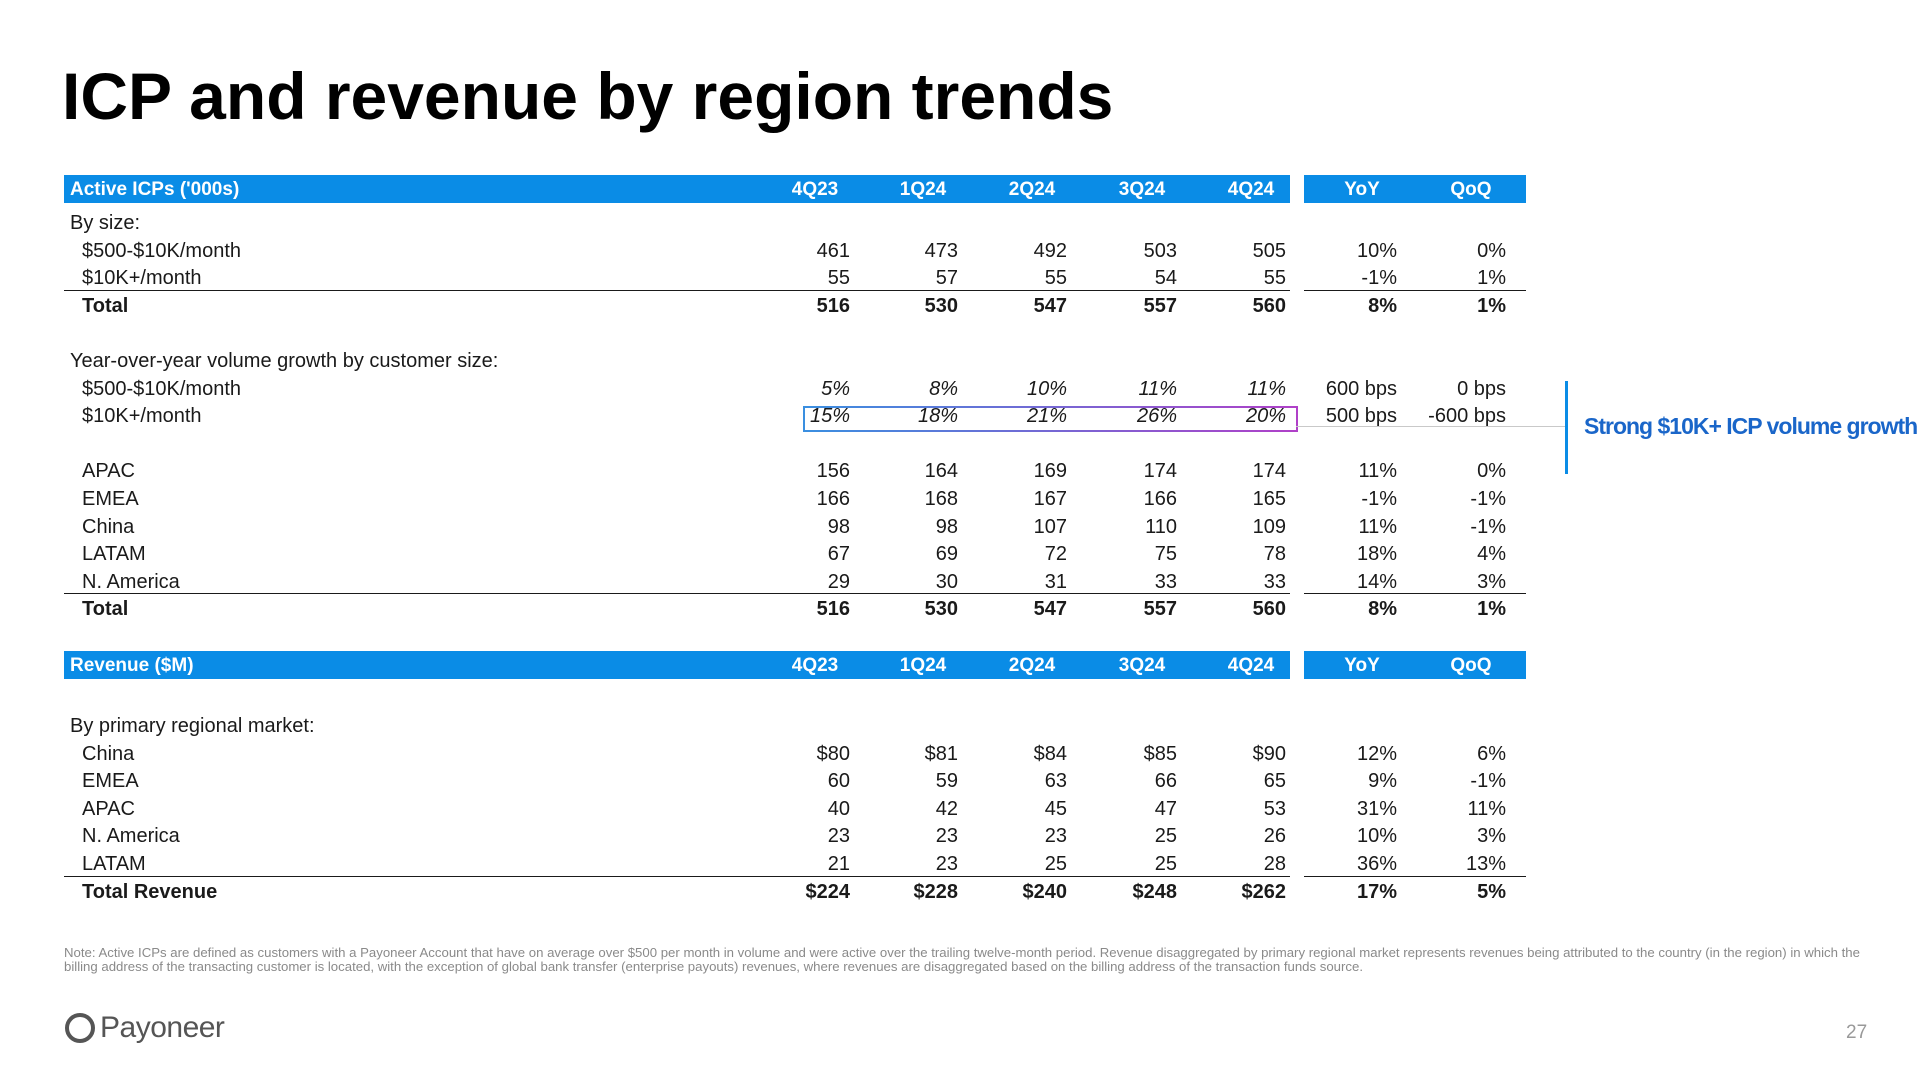  Describe the element at coordinates (795, 754) in the screenshot. I see `table-row: China $80 $81 $84 $85 $90 12% 6%` at that location.